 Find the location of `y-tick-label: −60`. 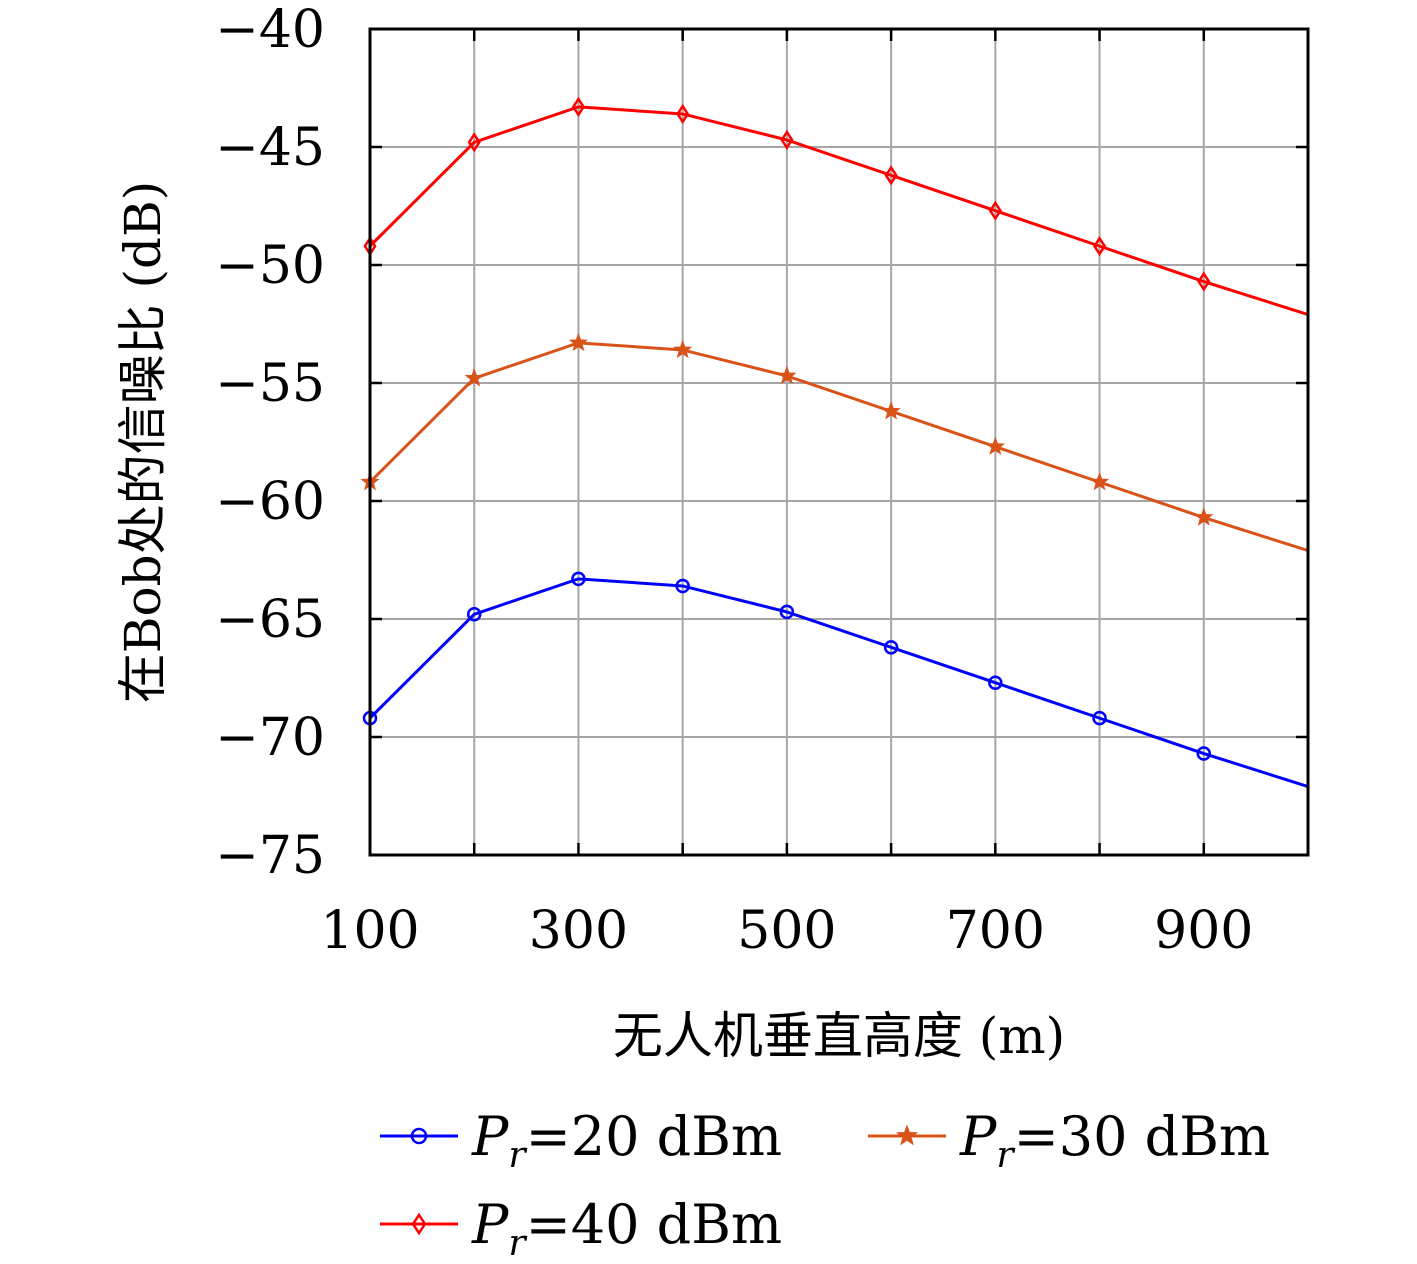

y-tick-label: −60 is located at coordinates (270, 502).